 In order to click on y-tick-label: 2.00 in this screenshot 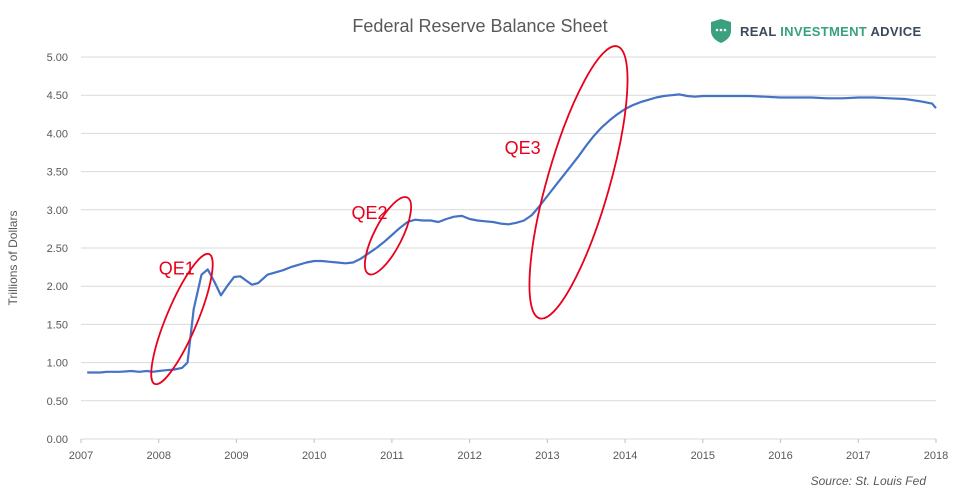, I will do `click(57, 287)`.